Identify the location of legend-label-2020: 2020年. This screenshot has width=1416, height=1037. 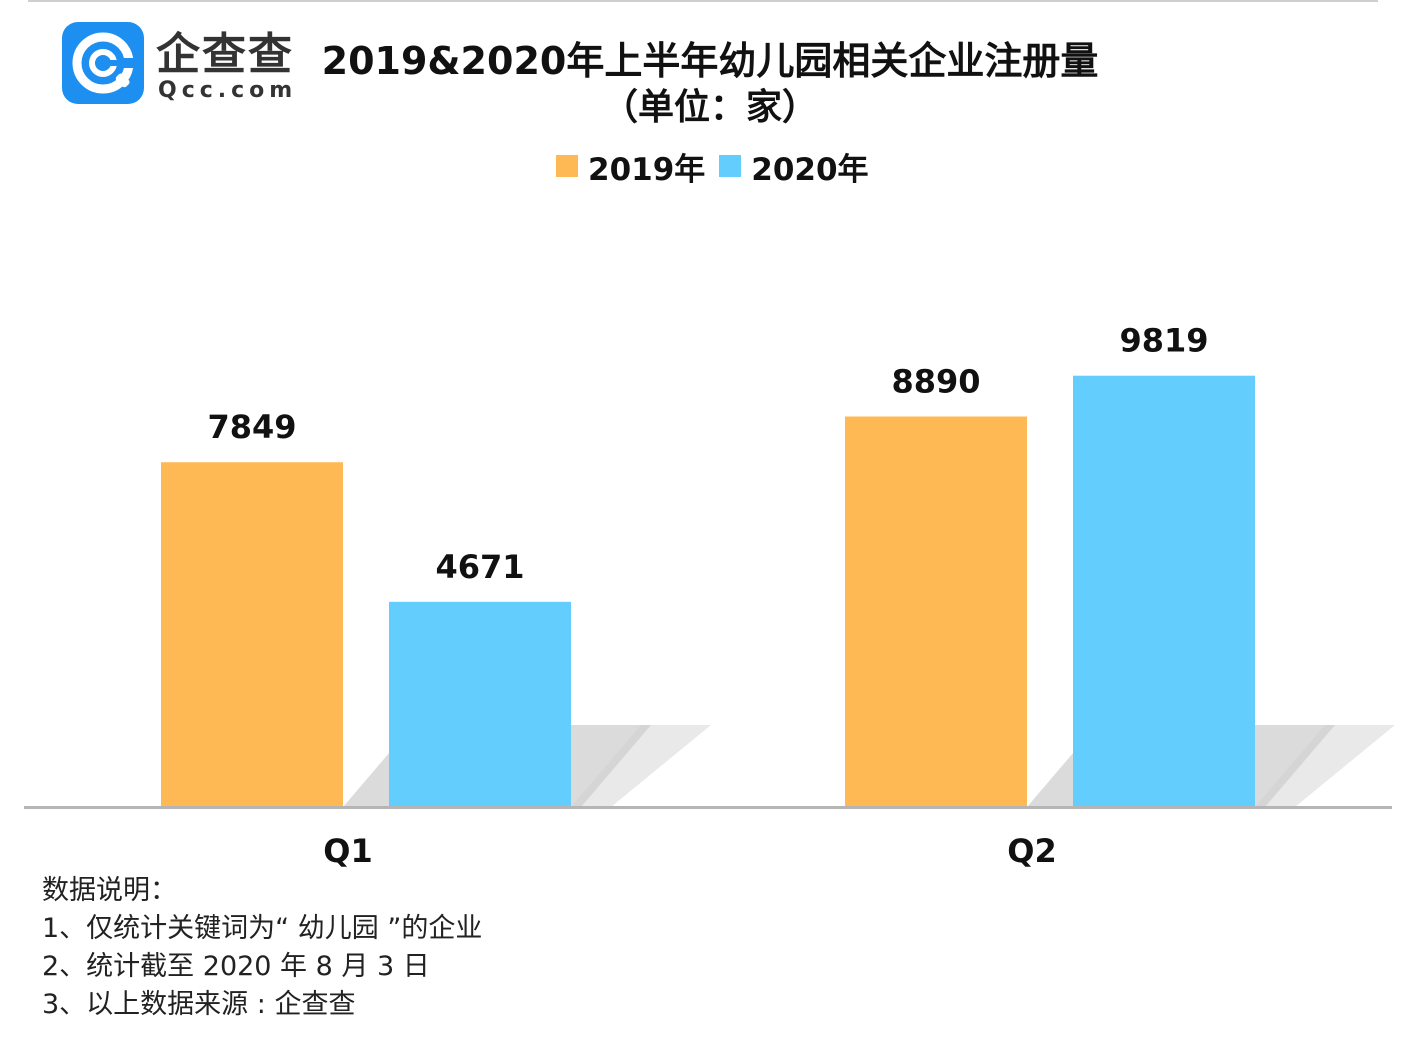
(810, 169).